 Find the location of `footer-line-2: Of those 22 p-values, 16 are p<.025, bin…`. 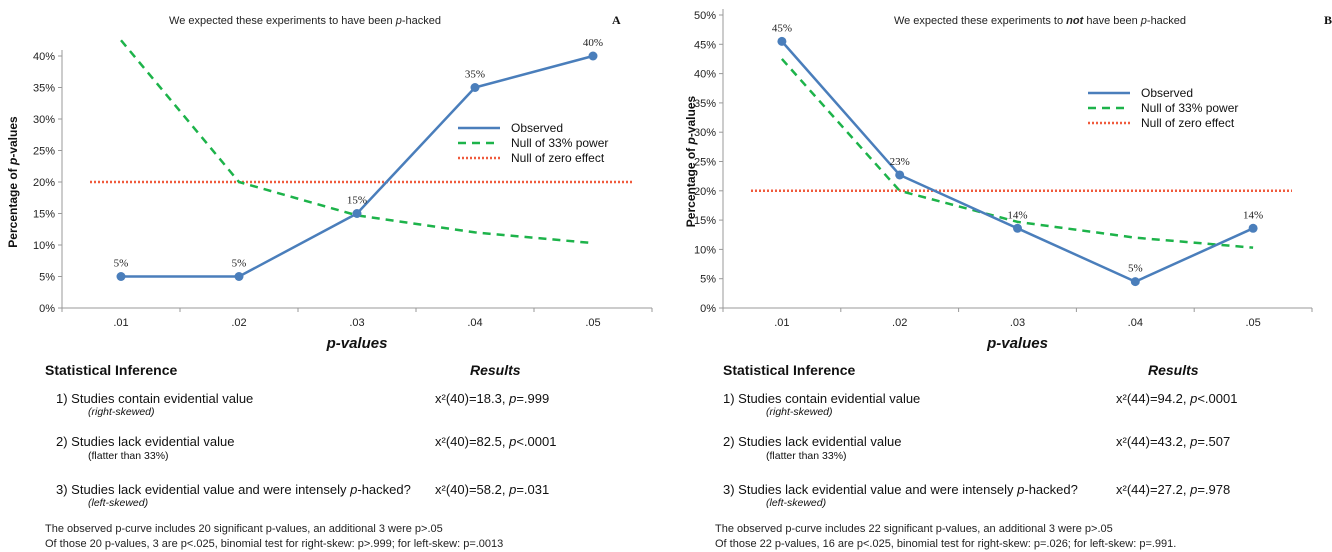

footer-line-2: Of those 22 p-values, 16 are p<.025, bin… is located at coordinates (946, 544).